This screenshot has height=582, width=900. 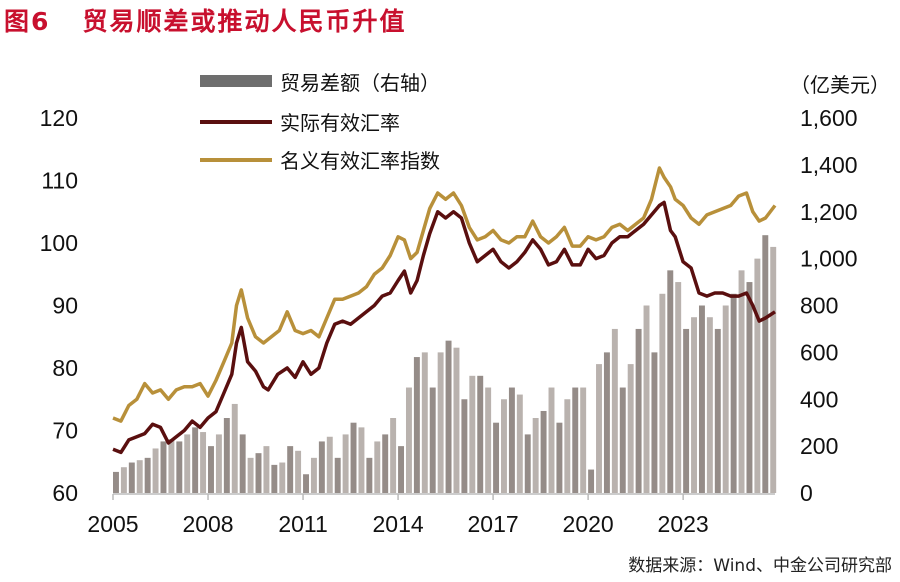 What do you see at coordinates (829, 259) in the screenshot?
I see `y-right-tick-label: 1,000` at bounding box center [829, 259].